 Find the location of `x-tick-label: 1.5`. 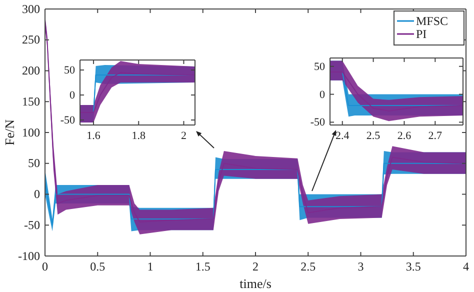

x-tick-label: 1.5 is located at coordinates (202, 267).